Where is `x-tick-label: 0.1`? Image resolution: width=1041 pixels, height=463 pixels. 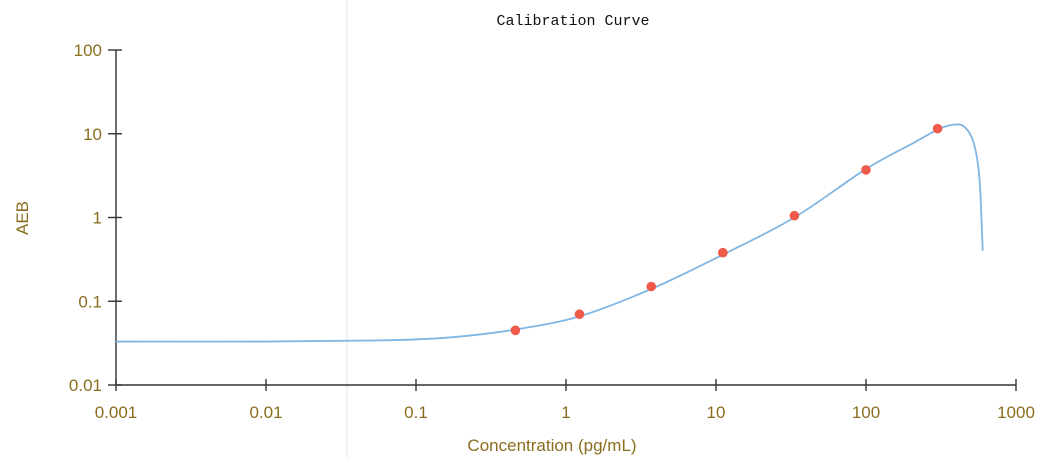 x-tick-label: 0.1 is located at coordinates (416, 412).